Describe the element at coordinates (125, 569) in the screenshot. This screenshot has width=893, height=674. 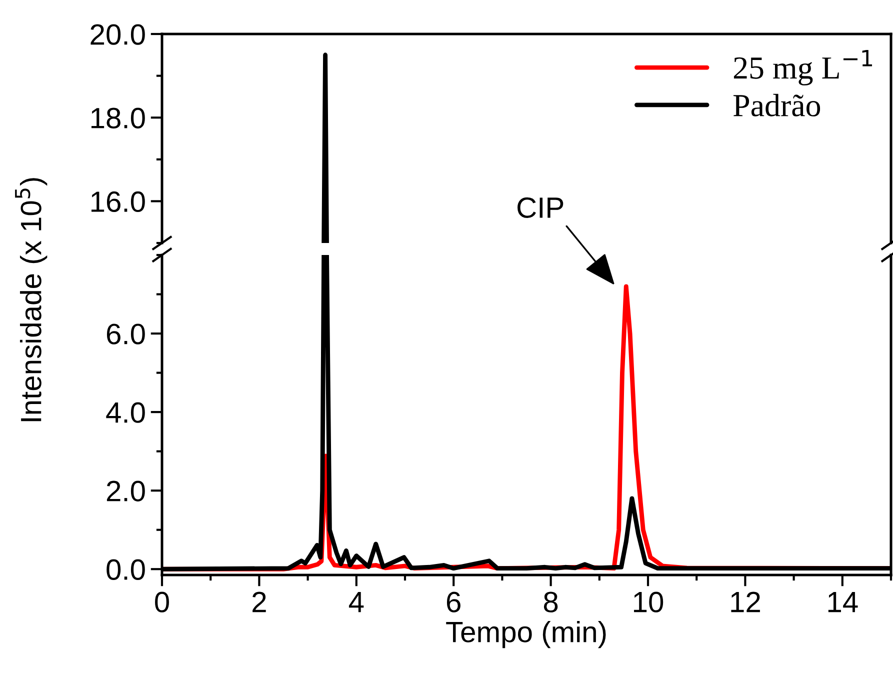
I see `y-tick-label: 0.0` at that location.